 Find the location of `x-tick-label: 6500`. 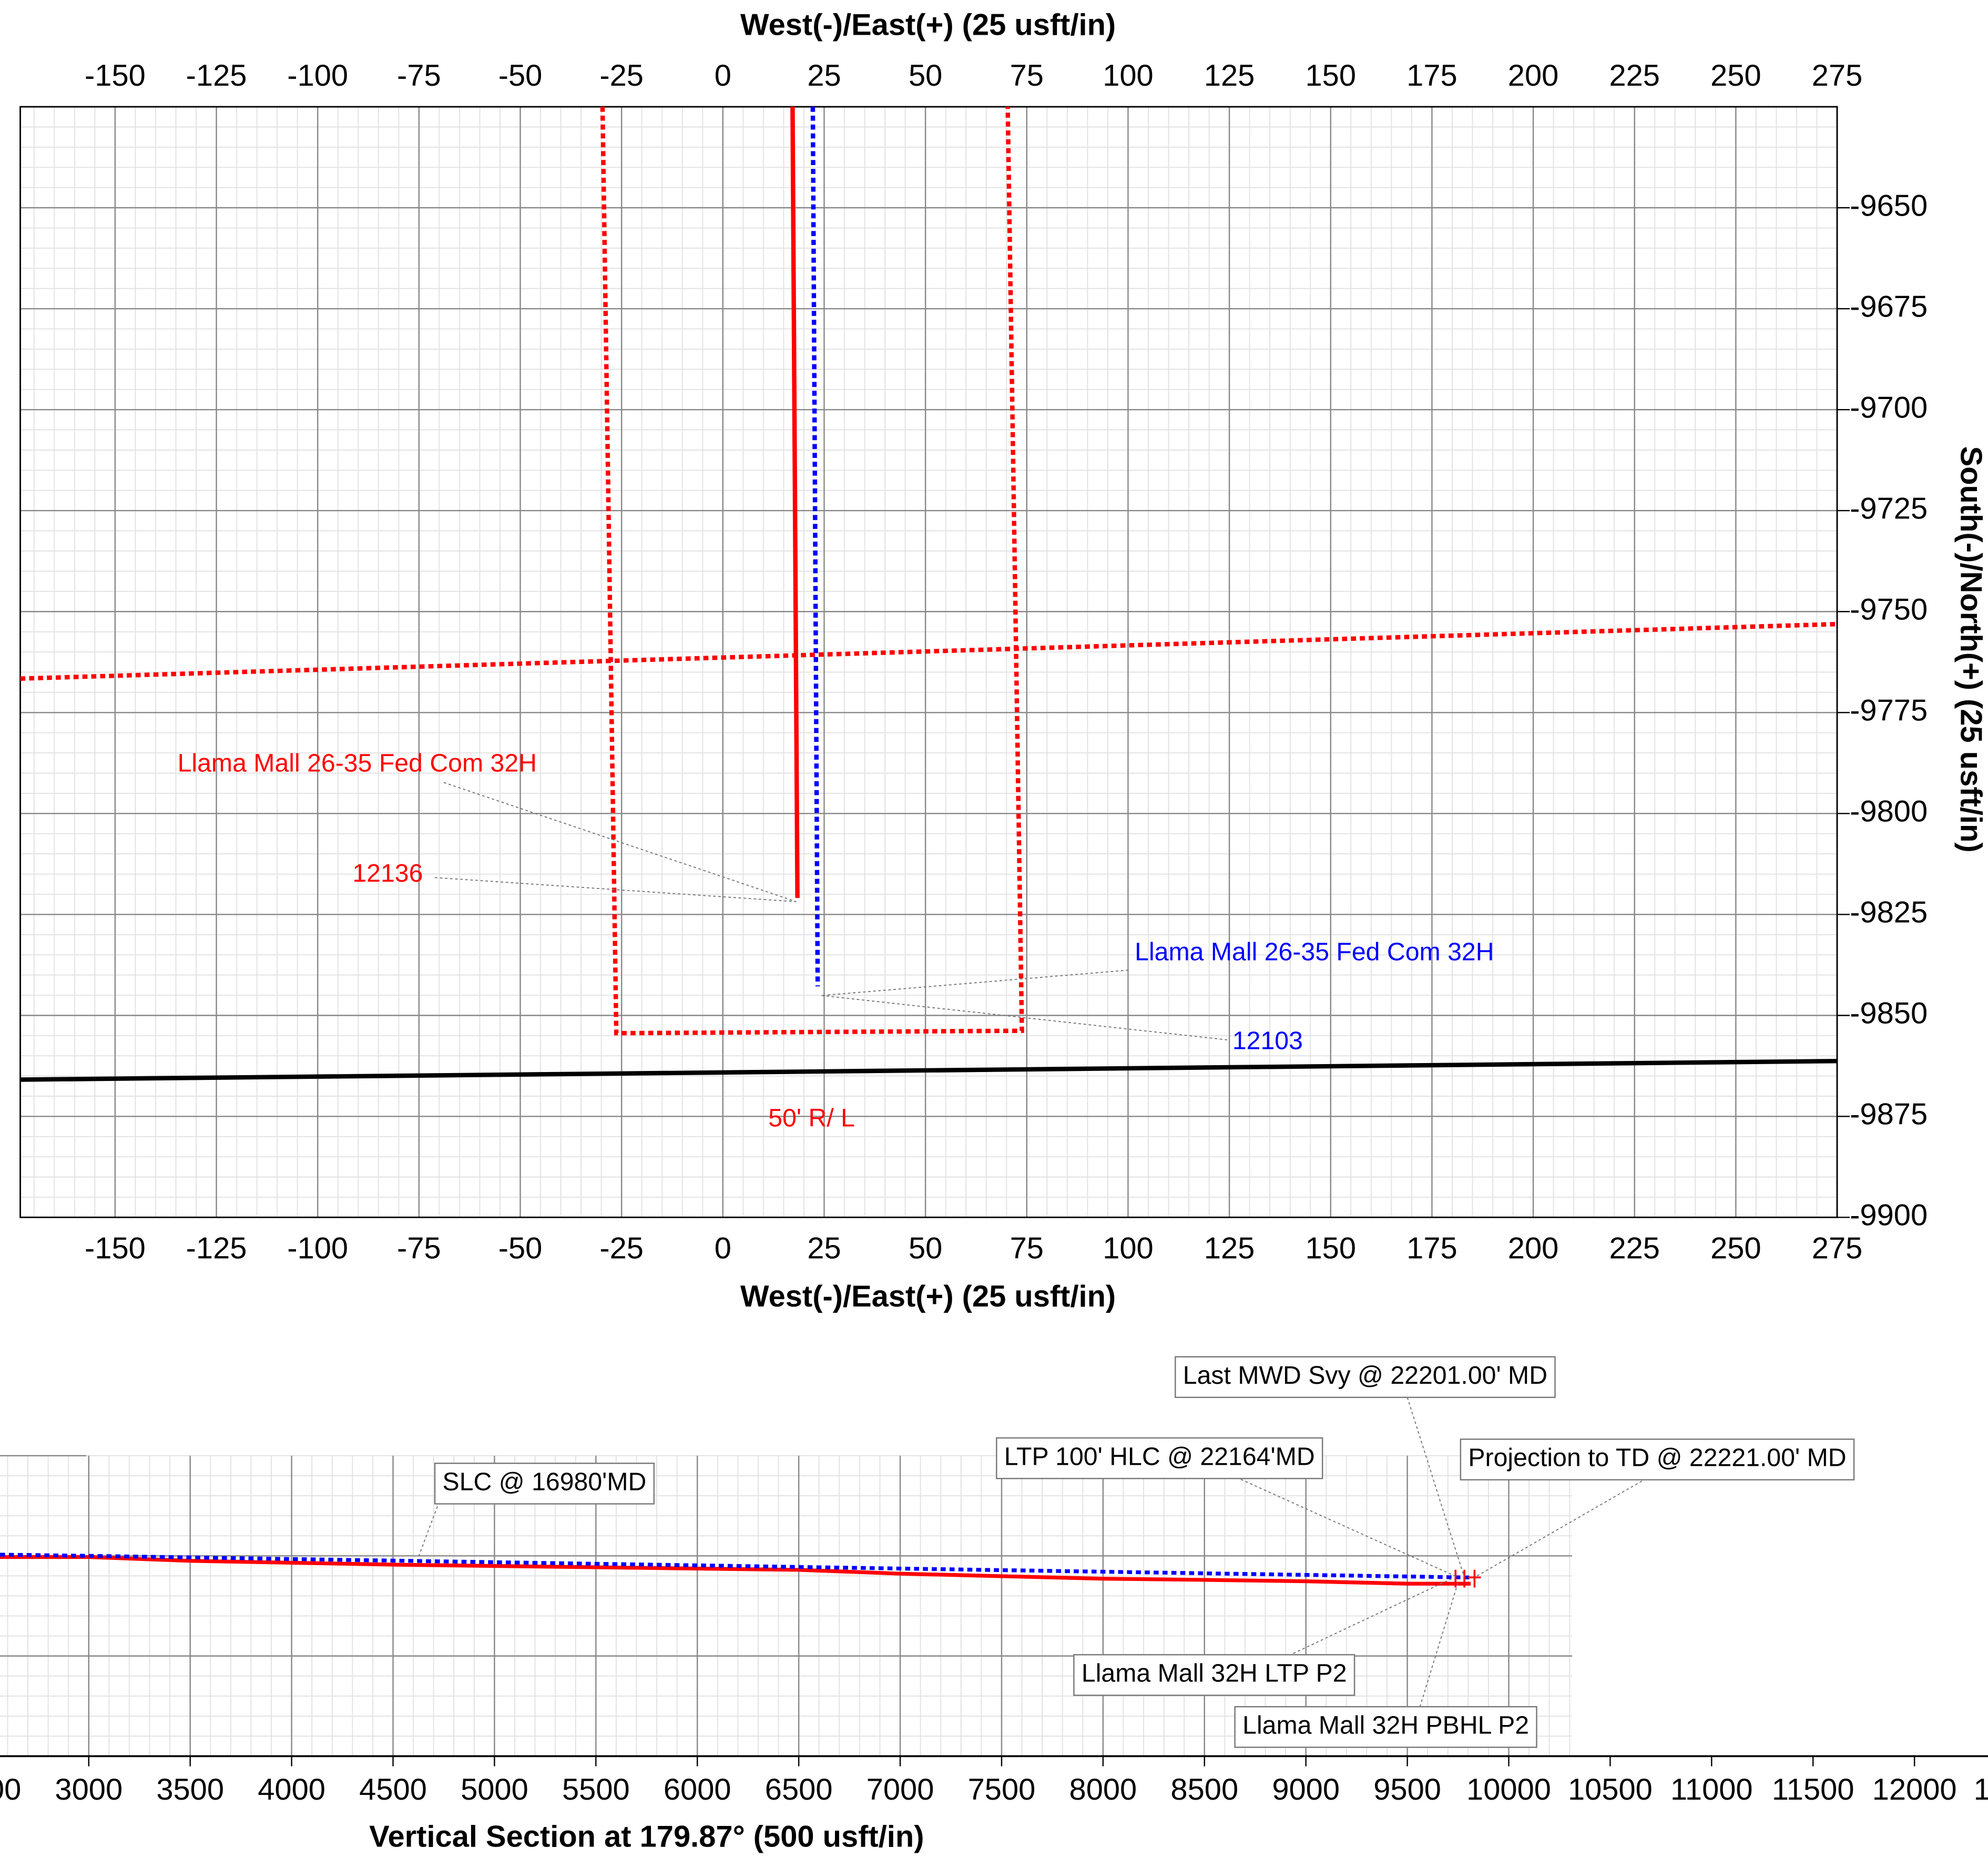

x-tick-label: 6500 is located at coordinates (799, 1789).